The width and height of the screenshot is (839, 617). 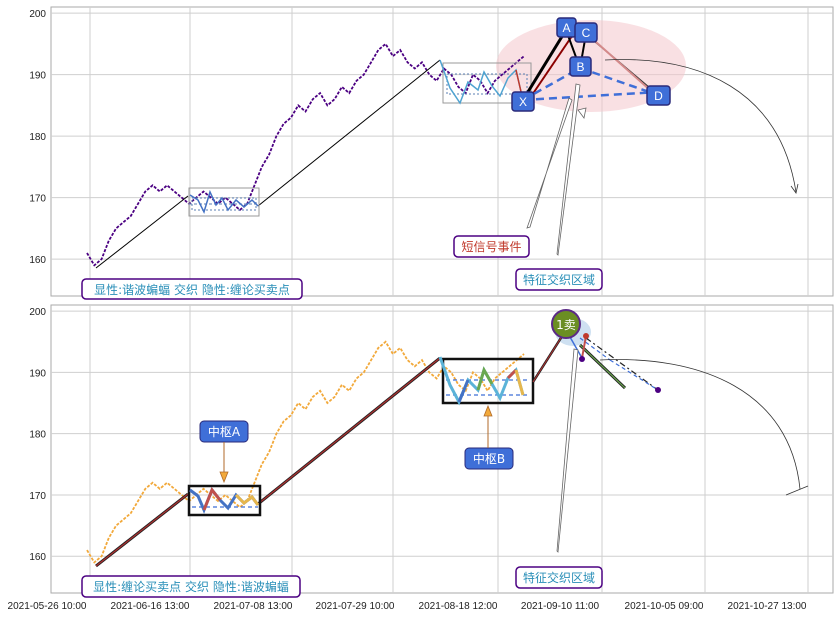 I want to click on pivot-a-wave-yellow, so click(x=247, y=499).